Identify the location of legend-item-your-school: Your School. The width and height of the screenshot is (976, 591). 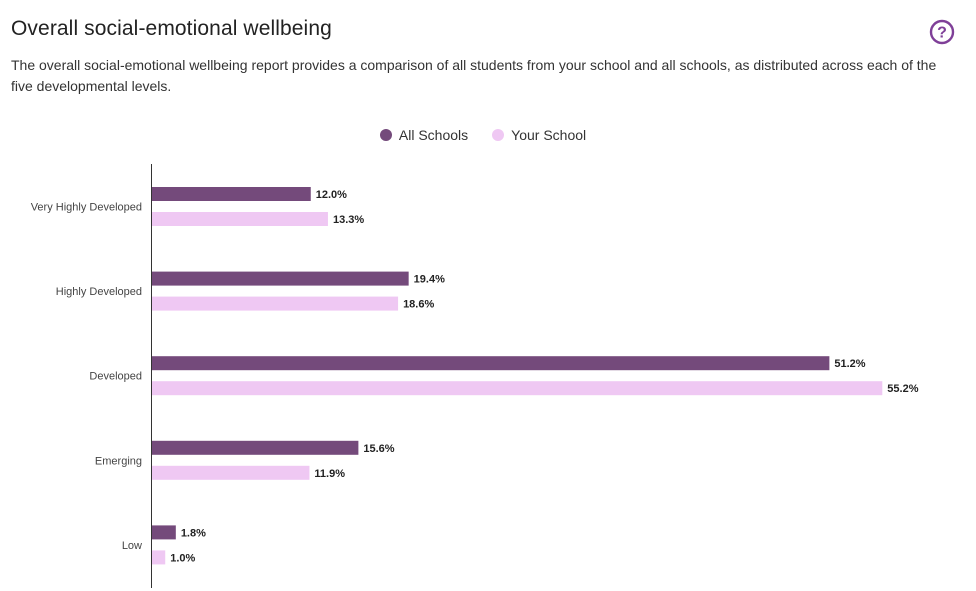
(539, 135).